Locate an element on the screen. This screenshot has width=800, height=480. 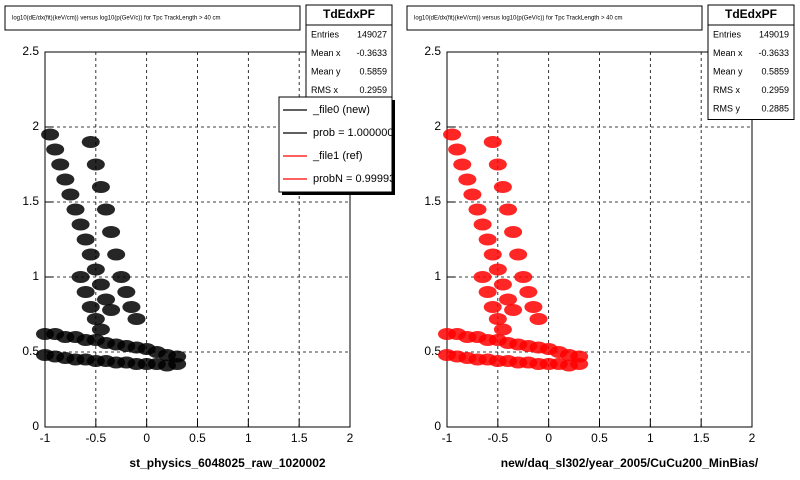
x-tick-label: 2 is located at coordinates (752, 438).